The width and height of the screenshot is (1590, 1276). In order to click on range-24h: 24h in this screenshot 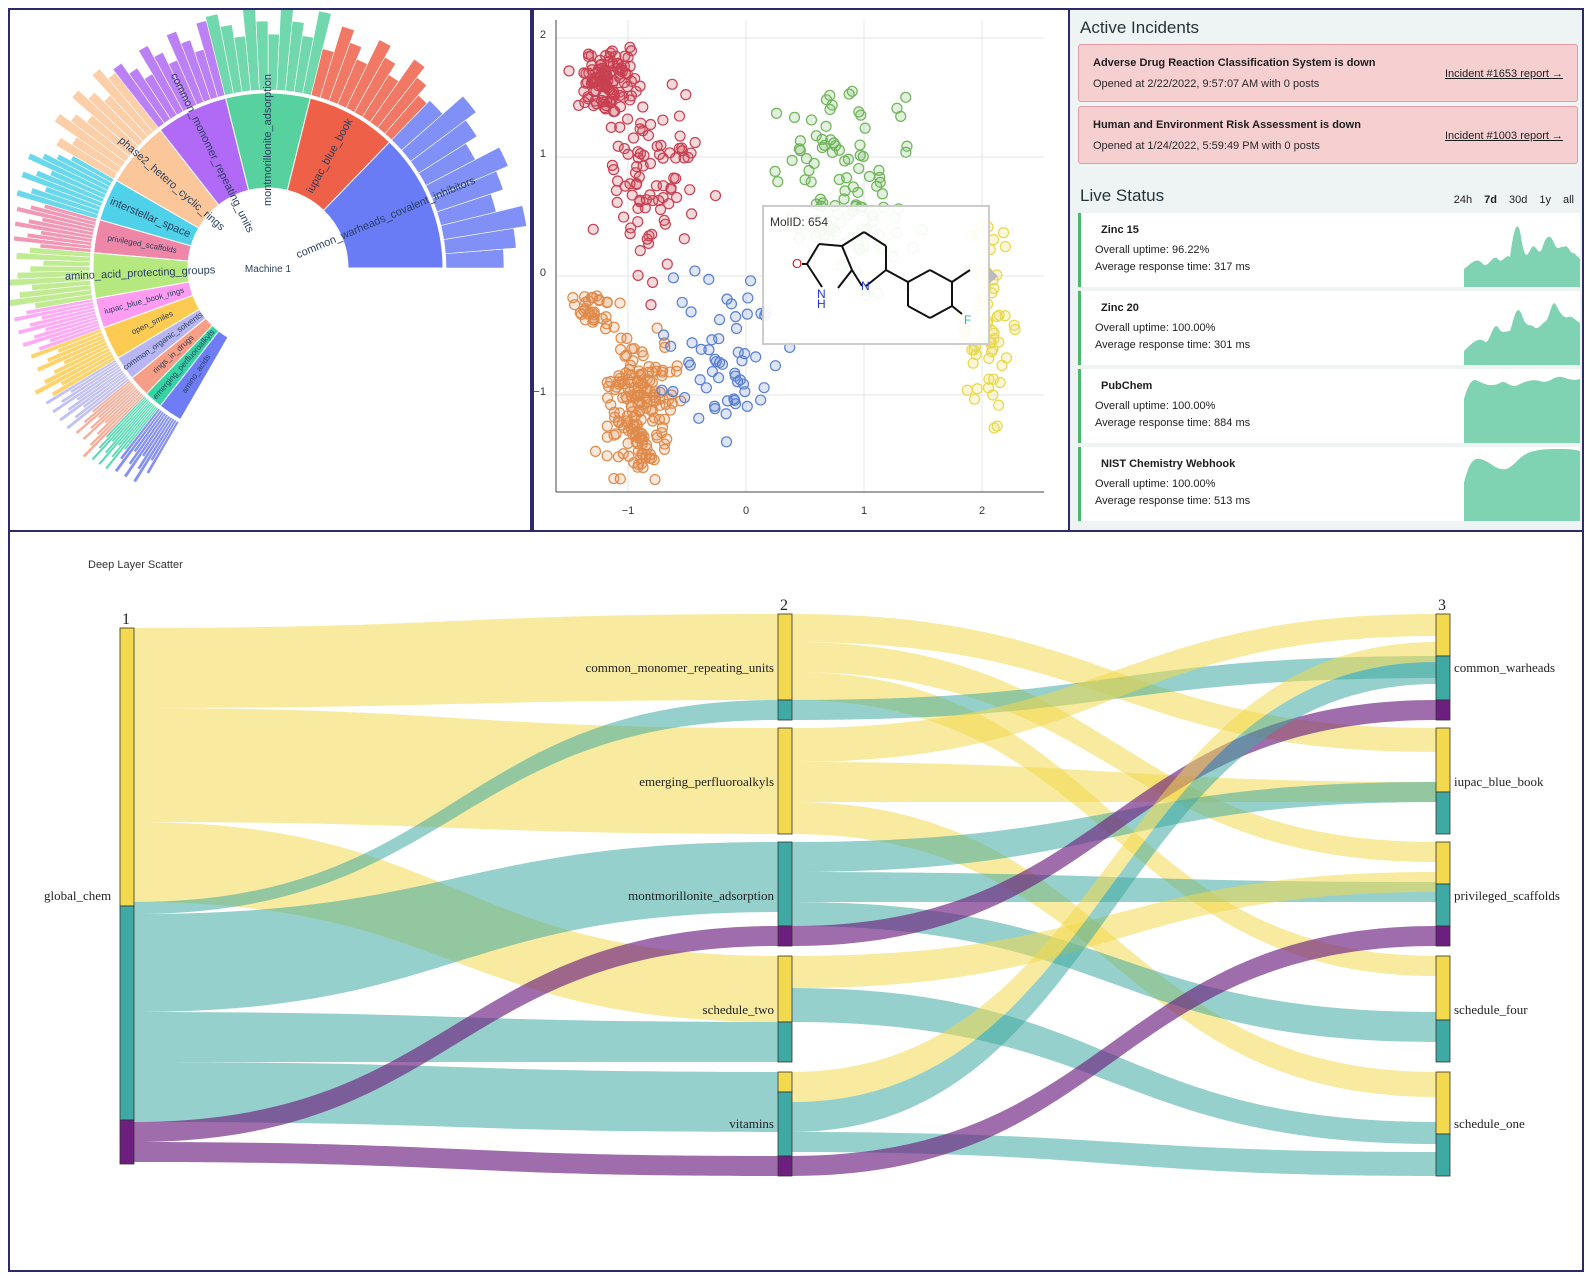, I will do `click(1463, 200)`.